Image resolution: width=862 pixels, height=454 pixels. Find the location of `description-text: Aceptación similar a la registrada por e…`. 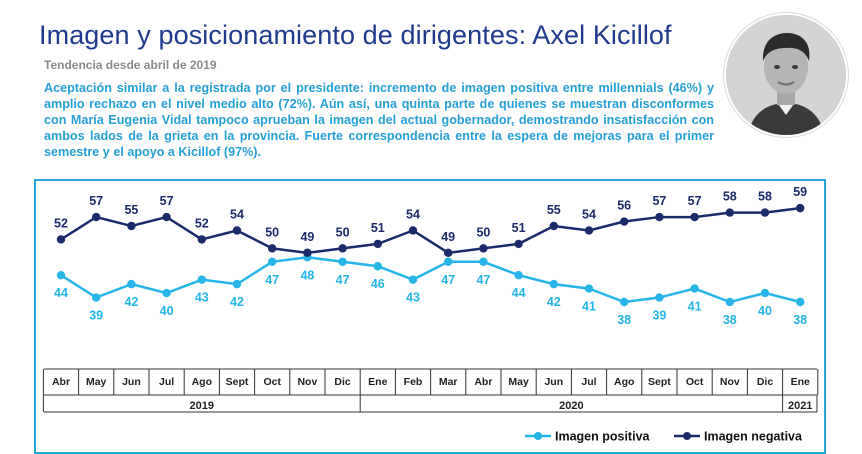

description-text: Aceptación similar a la registrada por e… is located at coordinates (379, 120).